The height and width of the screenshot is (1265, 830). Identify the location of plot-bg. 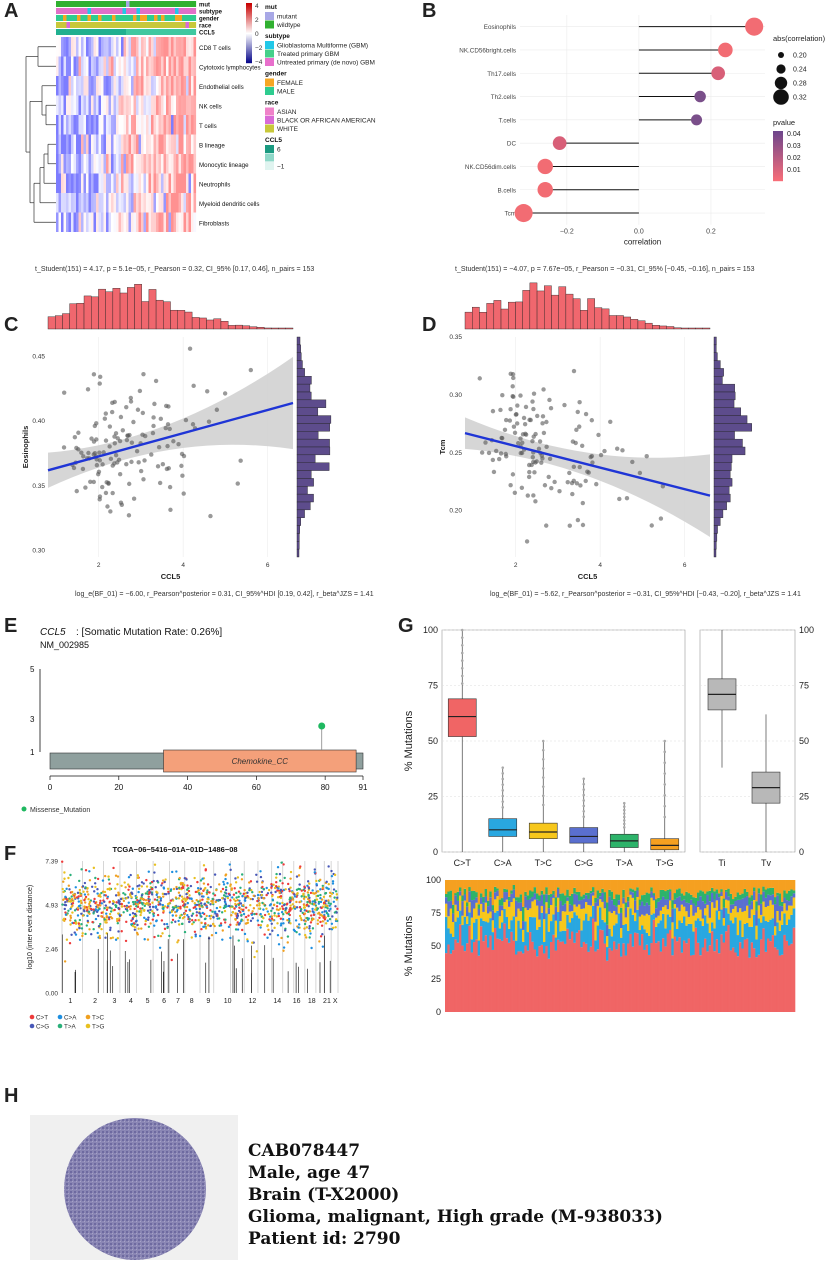
(747, 741).